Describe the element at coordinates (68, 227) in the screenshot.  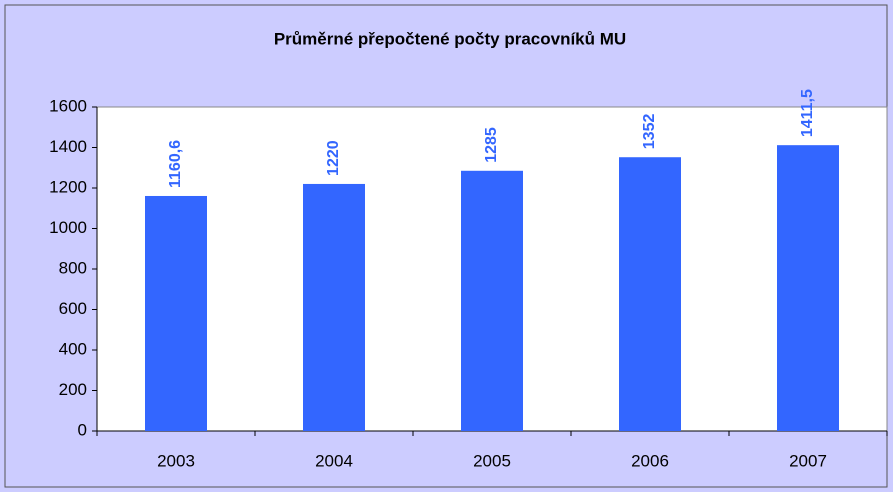
I see `y-tick-label: 1000` at that location.